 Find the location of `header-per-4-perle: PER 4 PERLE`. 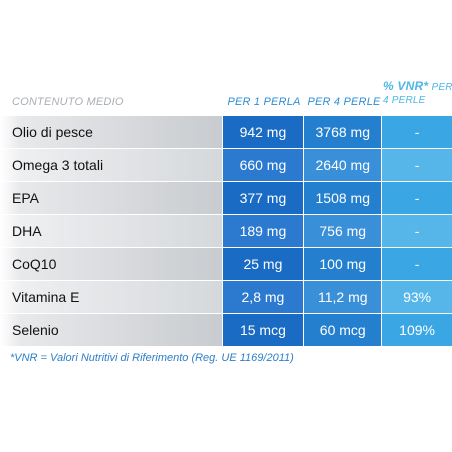

header-per-4-perle: PER 4 PERLE is located at coordinates (344, 102).